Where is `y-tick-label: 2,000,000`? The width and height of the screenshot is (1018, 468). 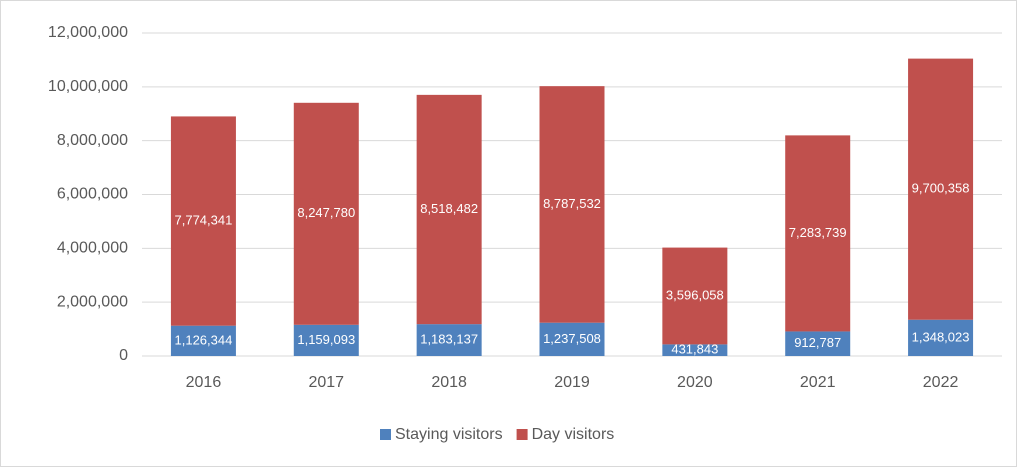 y-tick-label: 2,000,000 is located at coordinates (92, 301).